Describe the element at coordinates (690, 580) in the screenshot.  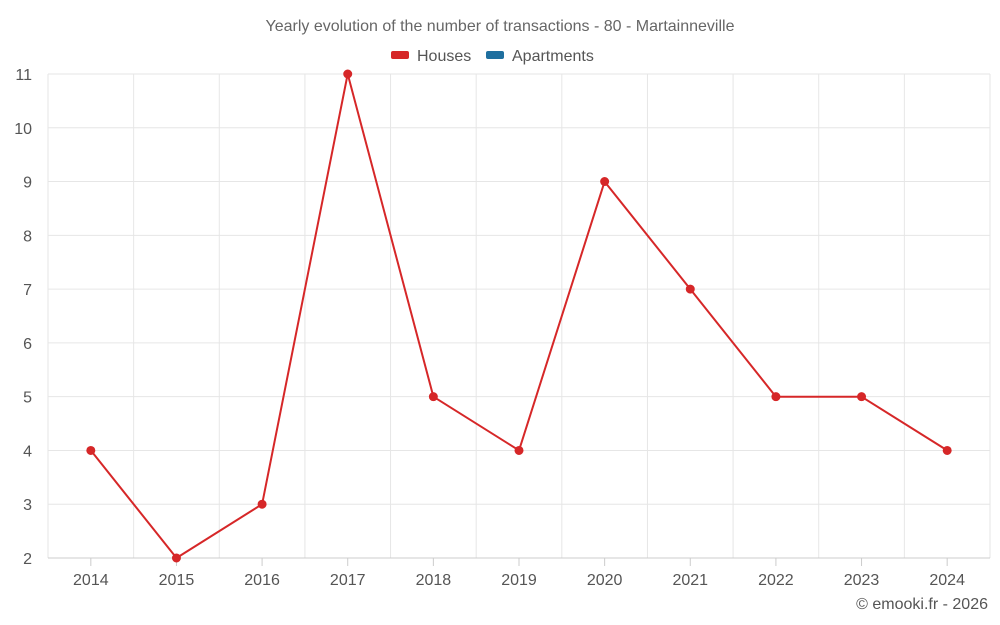
I see `x-tick-label: 2021` at that location.